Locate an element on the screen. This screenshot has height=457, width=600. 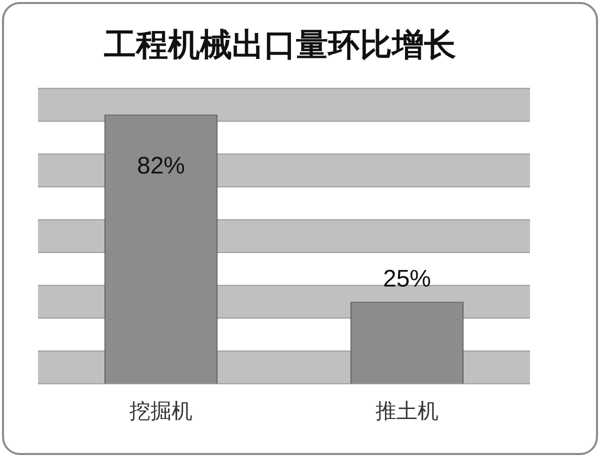
data-label: 82% is located at coordinates (161, 166).